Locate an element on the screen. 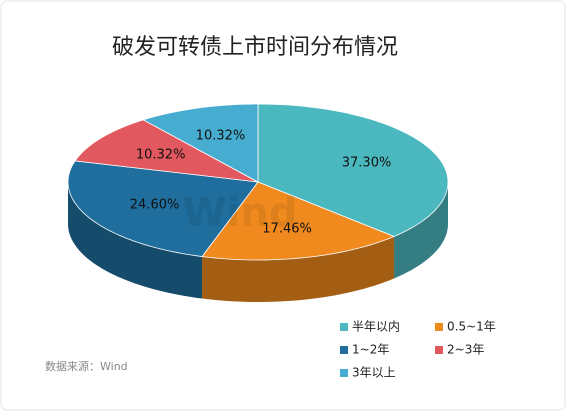 The width and height of the screenshot is (566, 411). legend-label: 1~2年 is located at coordinates (370, 350).